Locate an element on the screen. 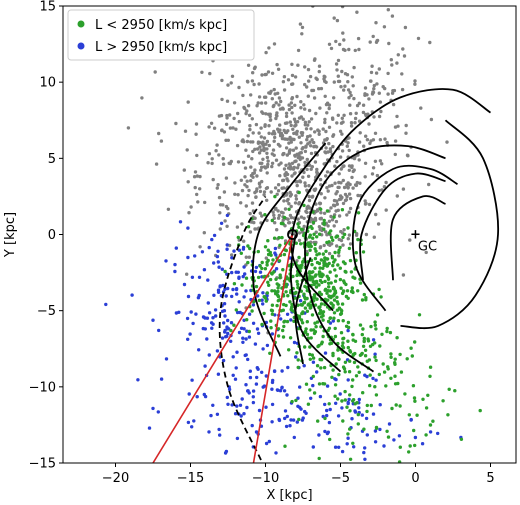 The width and height of the screenshot is (520, 505). galactic-center-label: GC is located at coordinates (427, 247).